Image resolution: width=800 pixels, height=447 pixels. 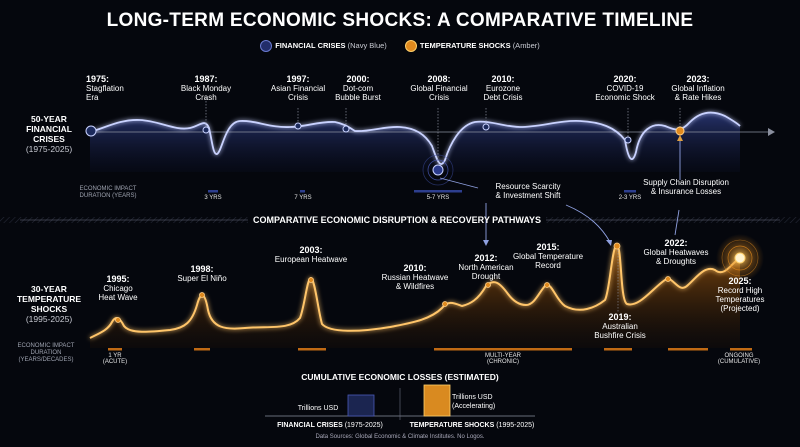 I want to click on event-2010: 2010: Eurozone Debt Crisis, so click(x=503, y=88).